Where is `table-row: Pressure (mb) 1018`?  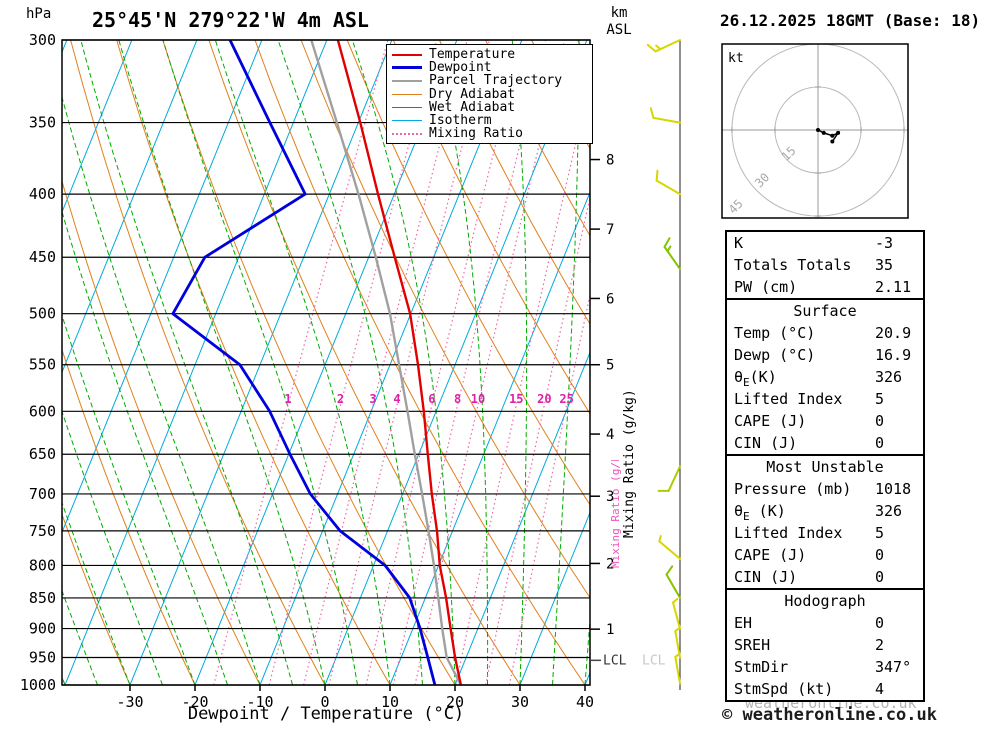
table-row: Pressure (mb) 1018 is located at coordinates (825, 489).